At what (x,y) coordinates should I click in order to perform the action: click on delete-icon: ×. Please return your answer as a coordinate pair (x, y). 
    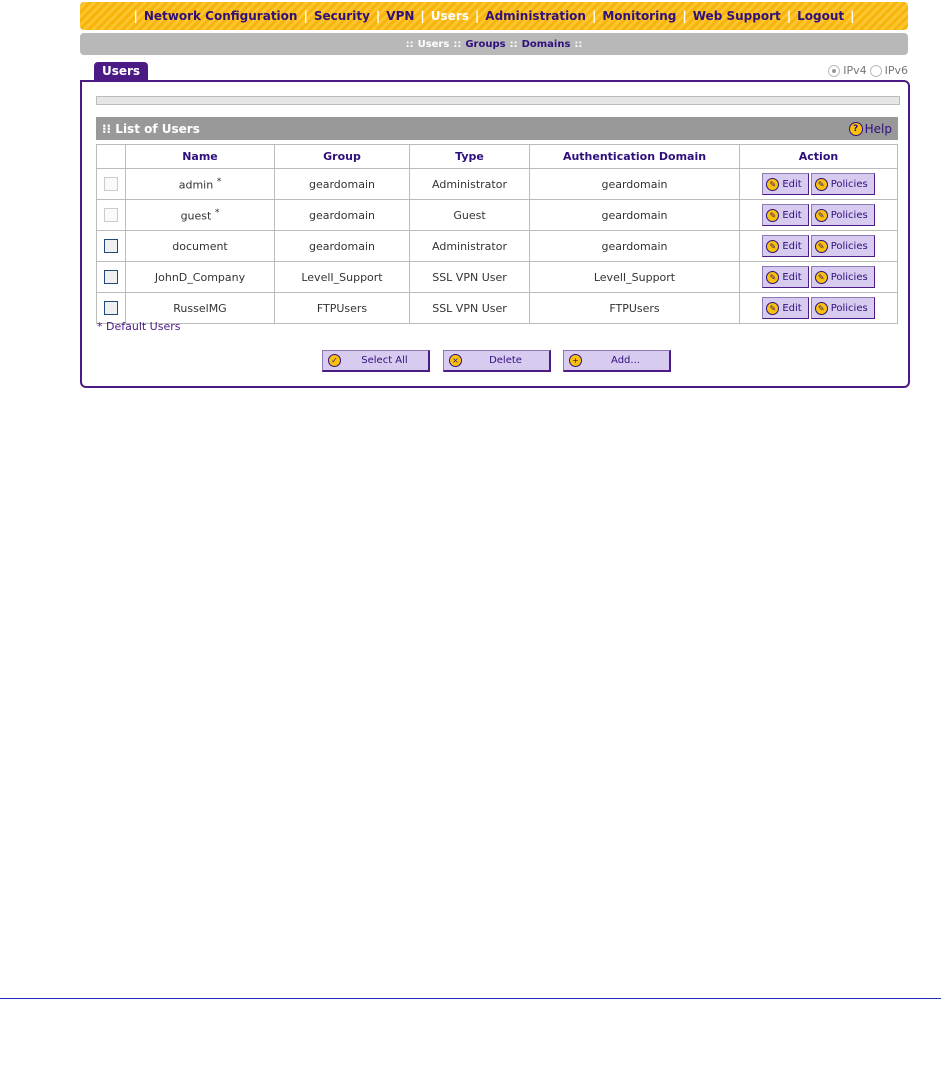
    Looking at the image, I should click on (455, 360).